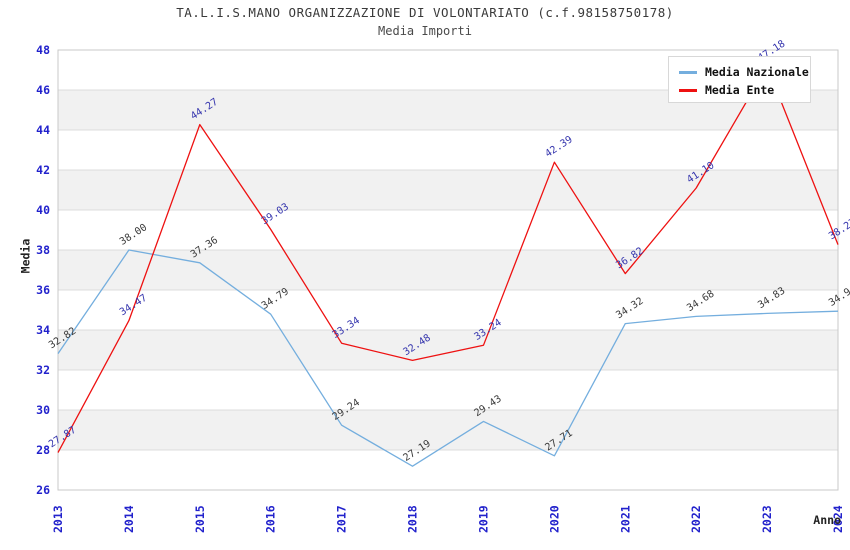 Image resolution: width=850 pixels, height=550 pixels. What do you see at coordinates (700, 301) in the screenshot?
I see `data-point-label: 34.68` at bounding box center [700, 301].